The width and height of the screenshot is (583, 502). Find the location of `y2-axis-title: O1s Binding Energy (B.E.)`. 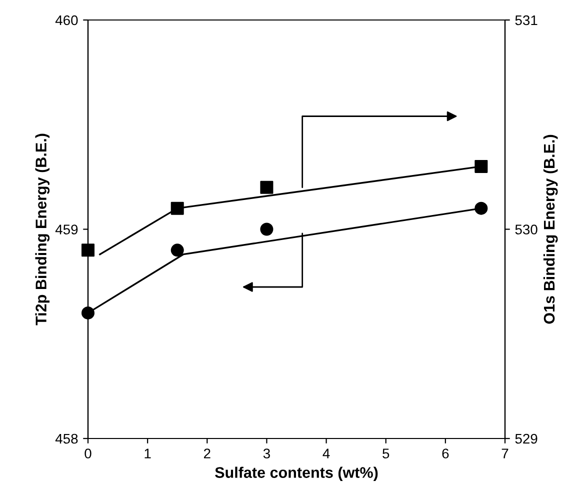

y2-axis-title: O1s Binding Energy (B.E.) is located at coordinates (550, 229).